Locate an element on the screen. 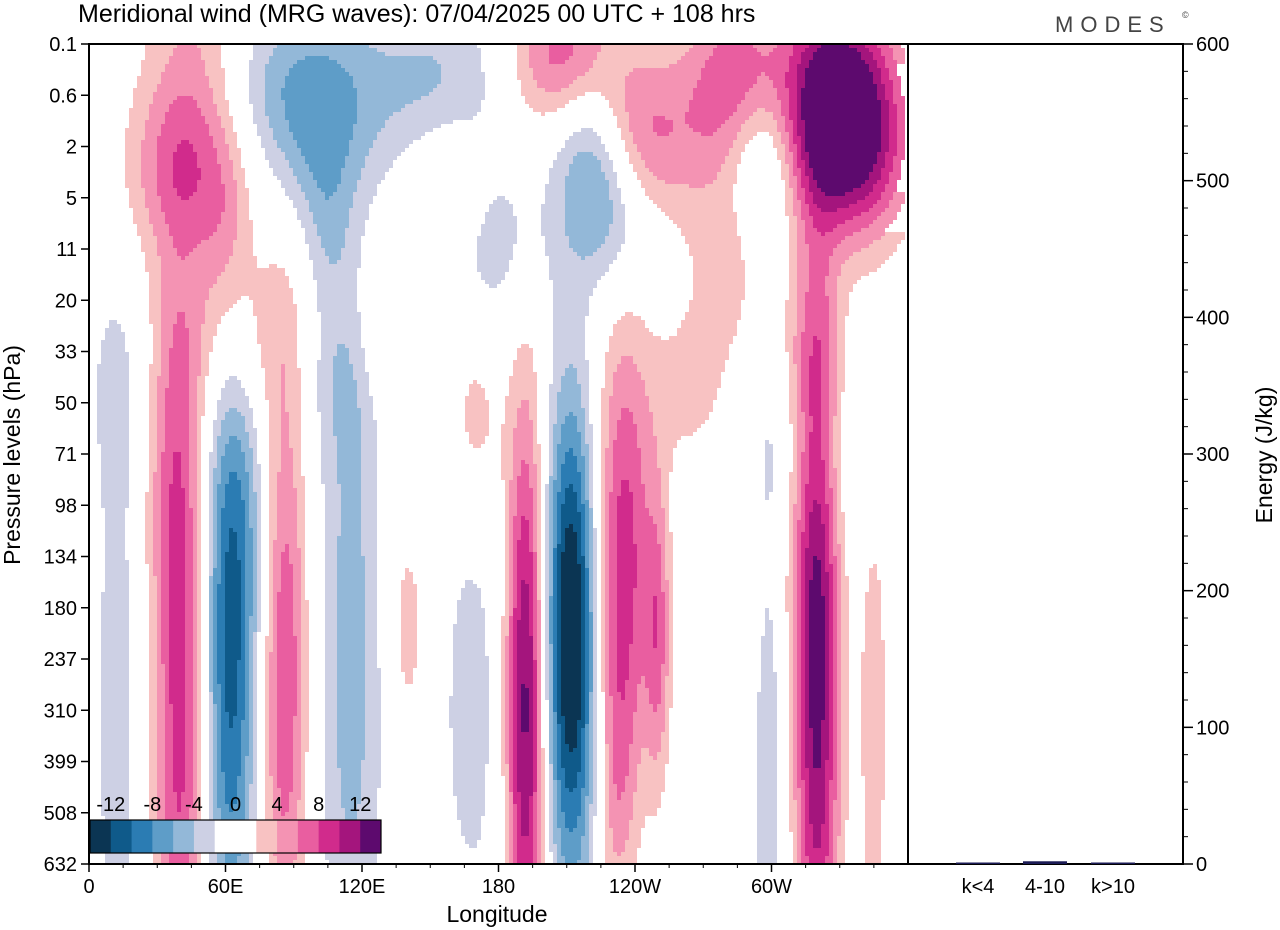  energy-tick-label: 100 is located at coordinates (1212, 728).